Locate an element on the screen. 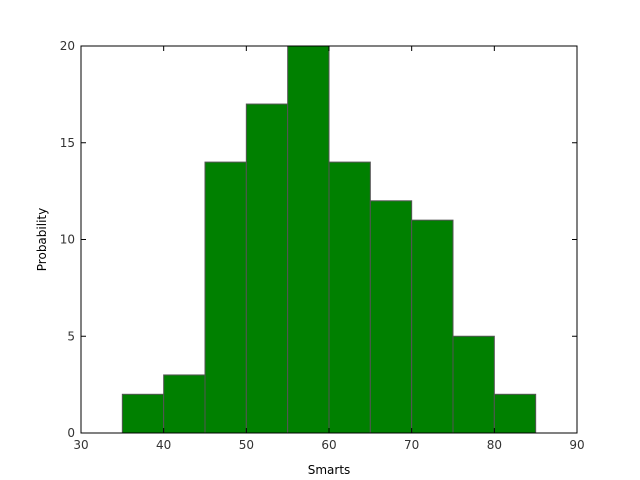 The image size is (640, 480). x-tick-label: 40 is located at coordinates (163, 445).